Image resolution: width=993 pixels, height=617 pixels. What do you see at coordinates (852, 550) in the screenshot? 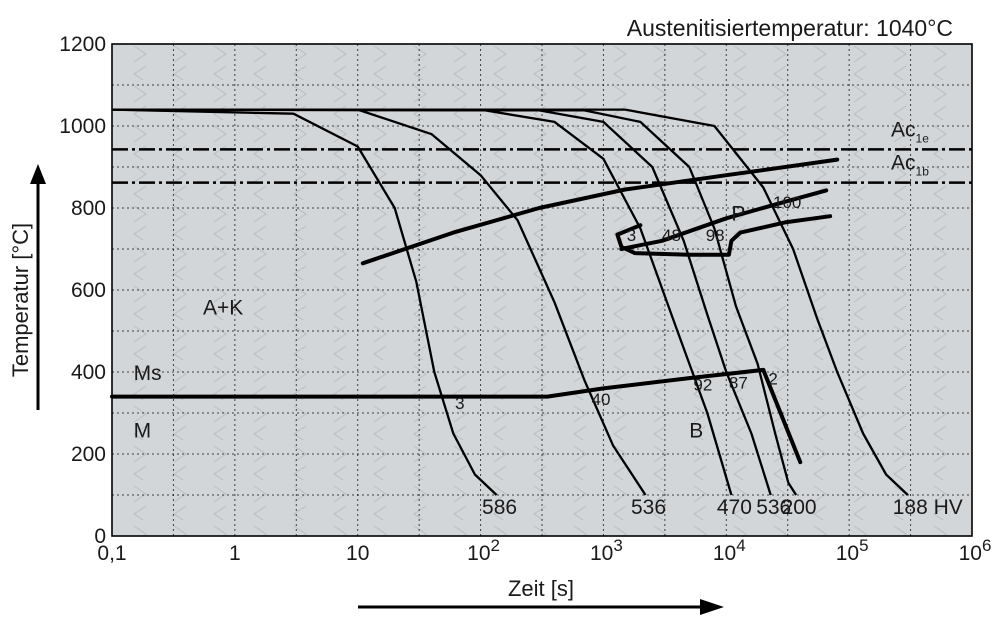
I see `x-tick-label: 10⁵` at bounding box center [852, 550].